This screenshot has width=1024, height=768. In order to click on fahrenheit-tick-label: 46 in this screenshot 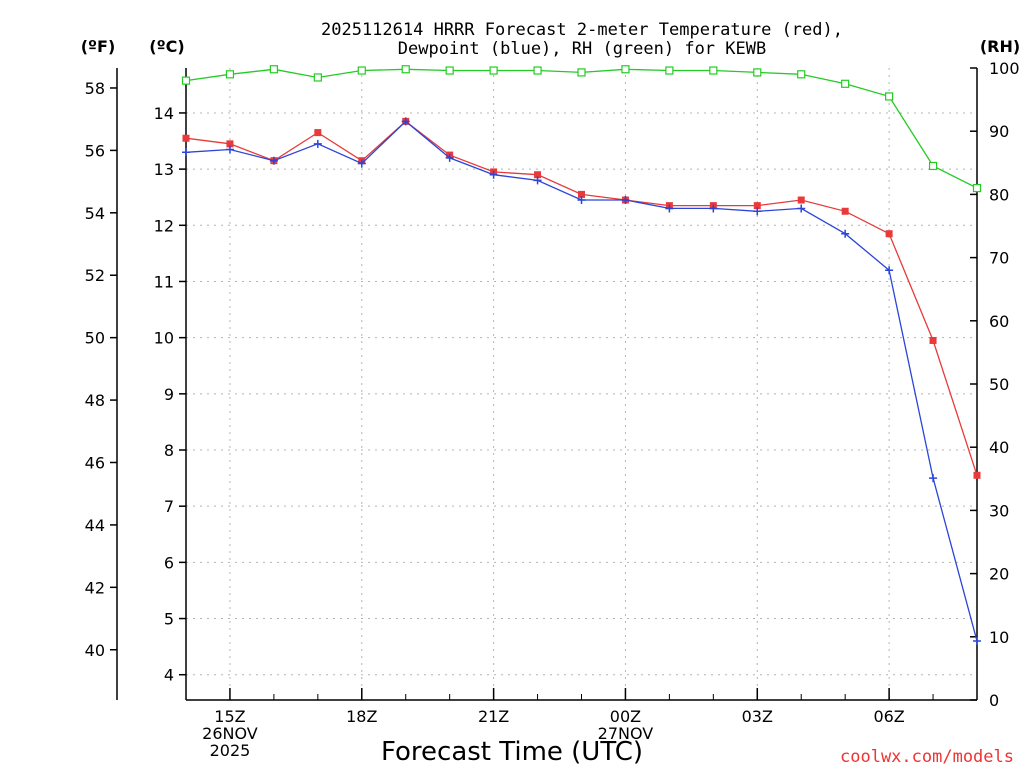, I will do `click(95, 462)`.